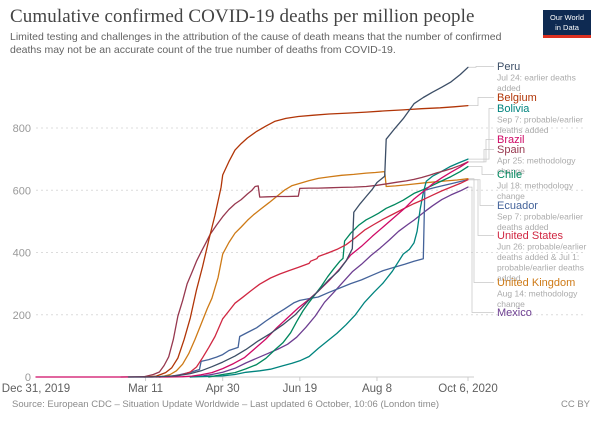  I want to click on legend-note-ecuador-line1: Sep 7: probable/earlier, so click(540, 217).